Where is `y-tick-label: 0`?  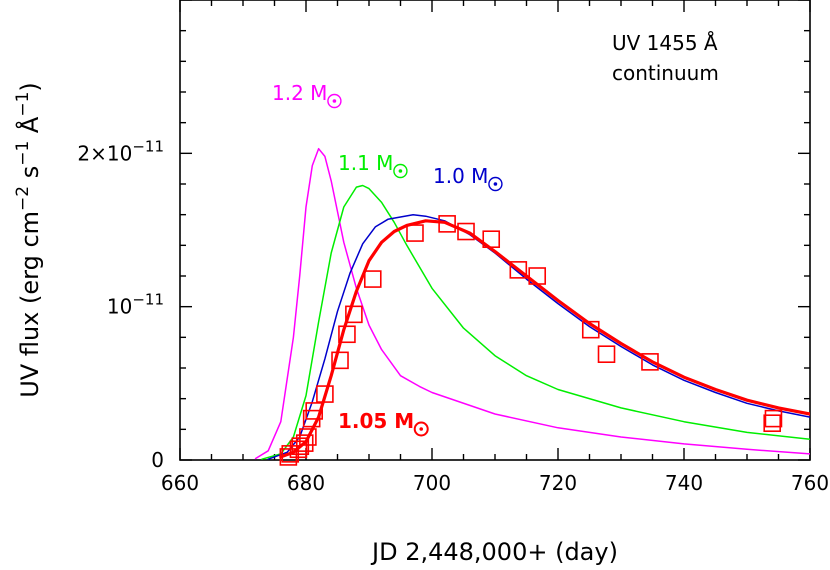
y-tick-label: 0 is located at coordinates (157, 460).